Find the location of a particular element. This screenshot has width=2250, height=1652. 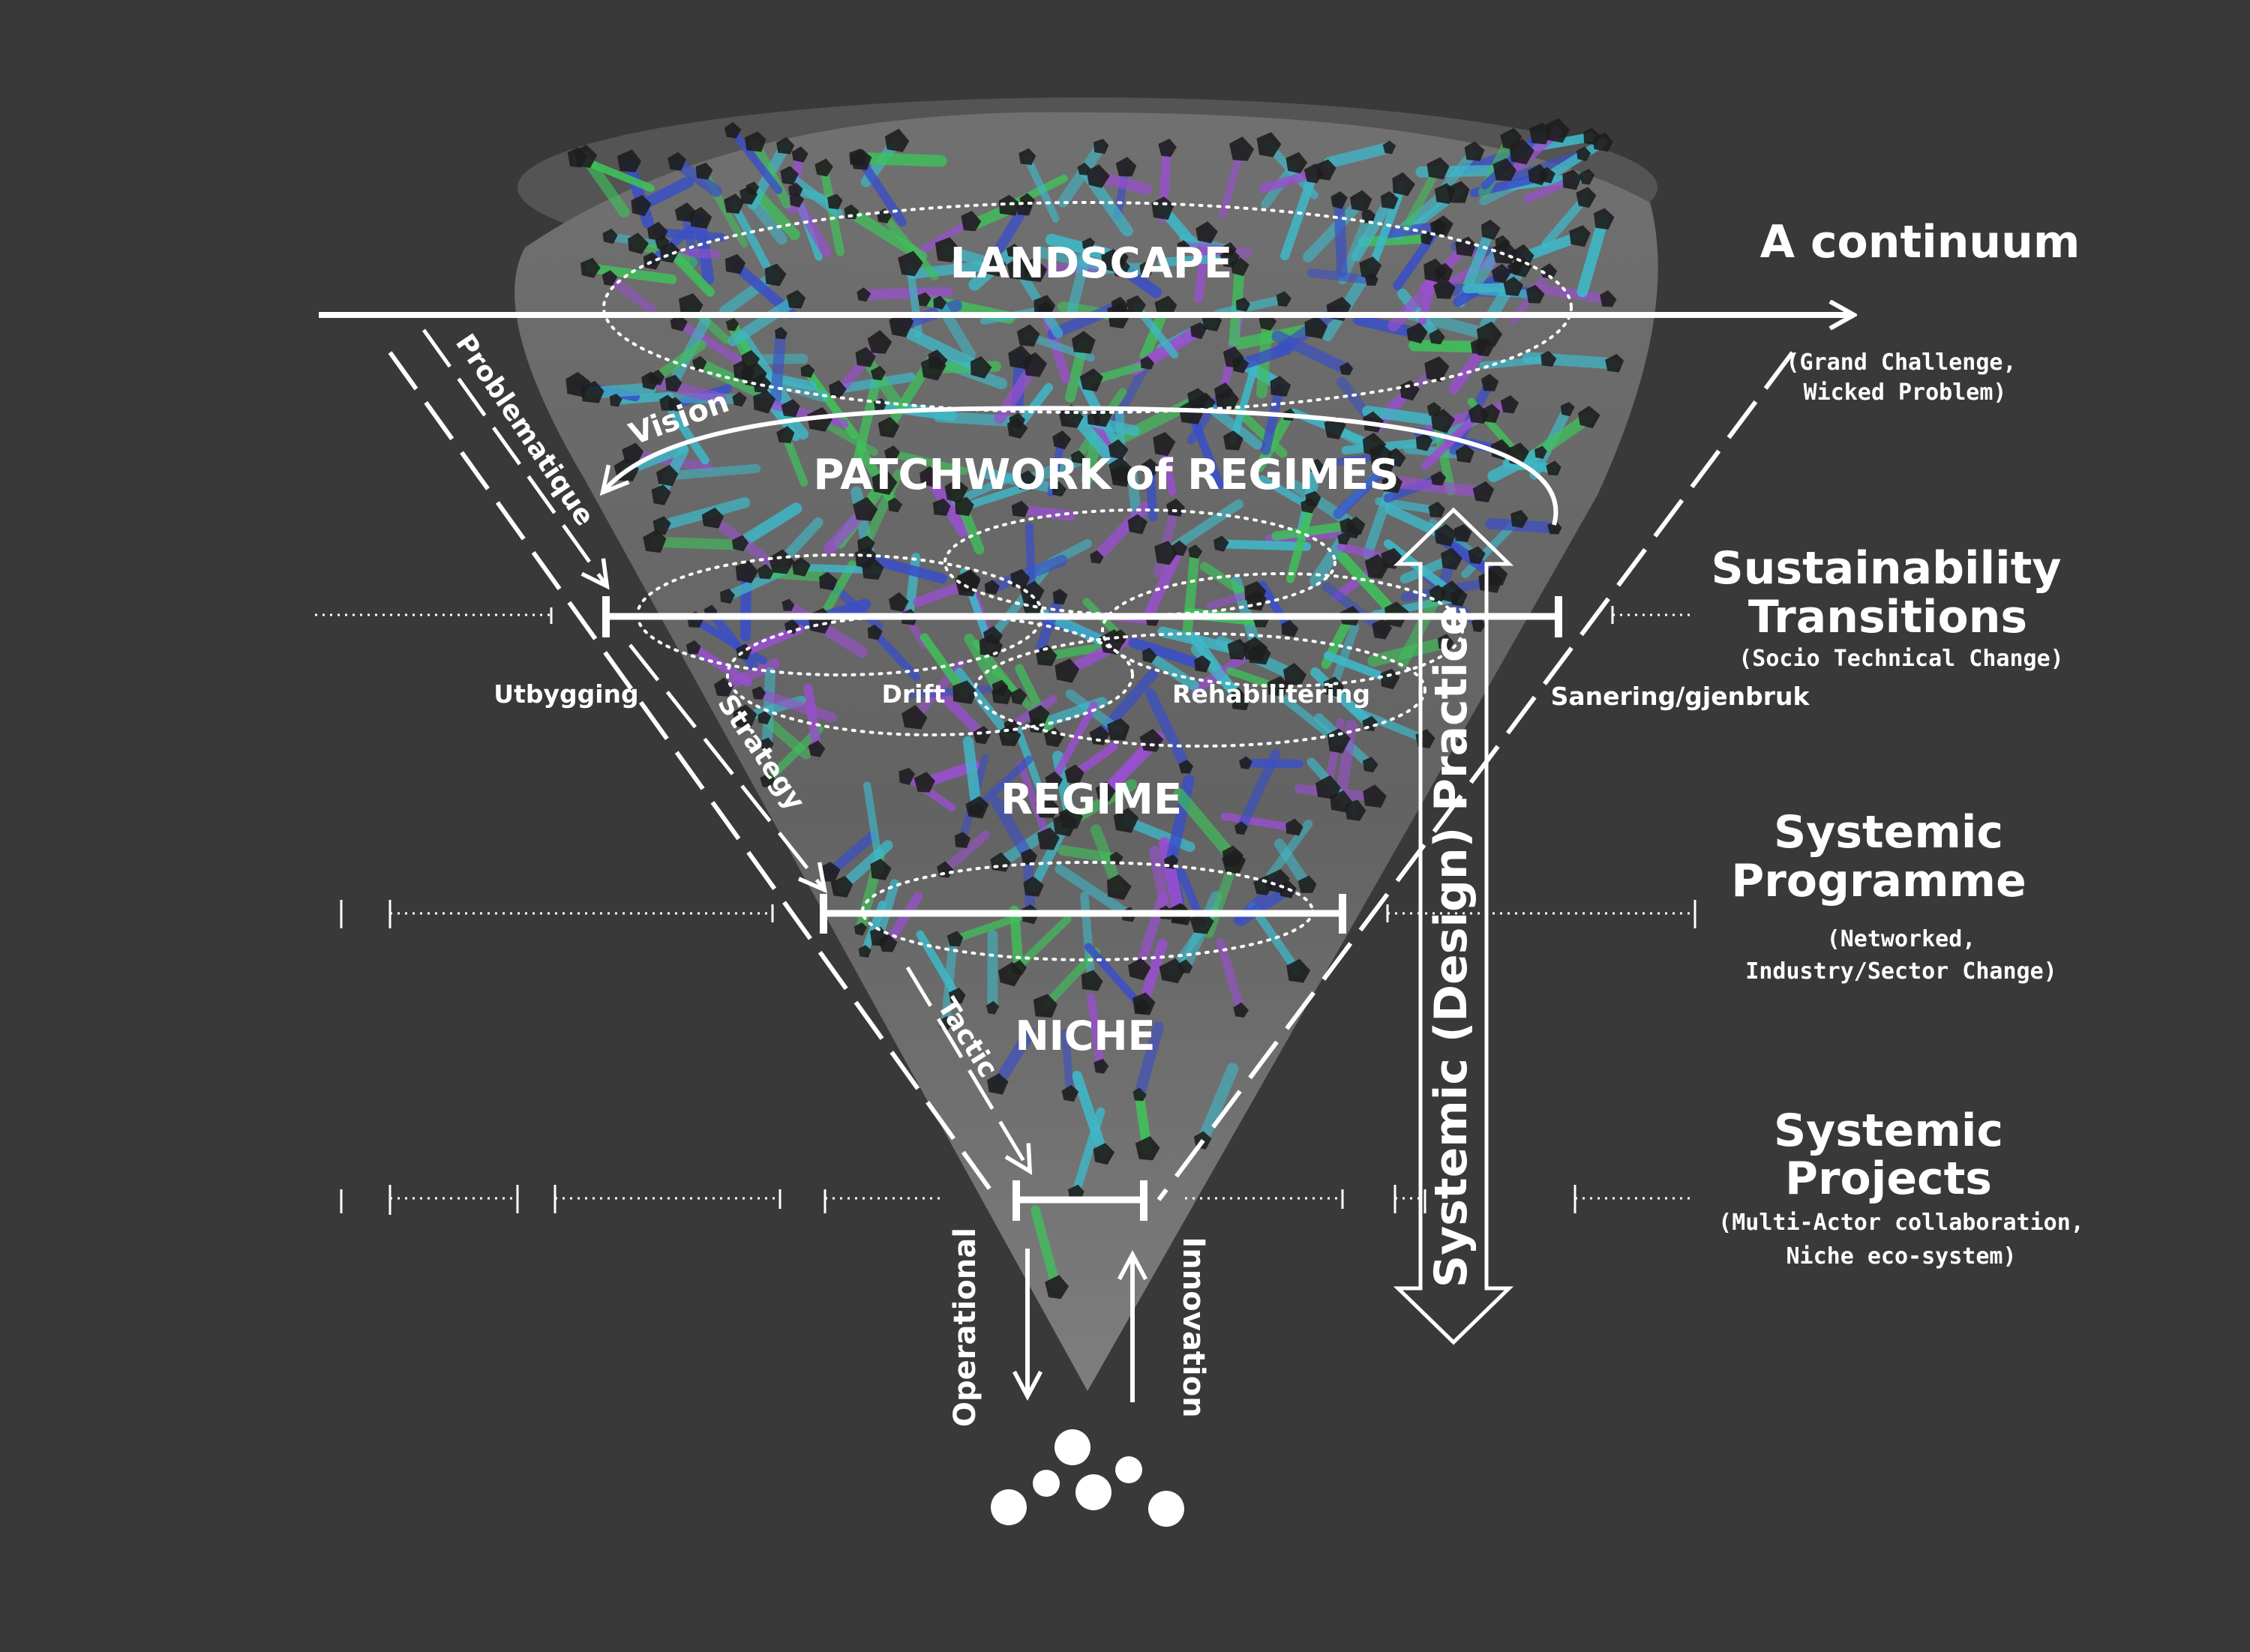

landscape-label: LANDSCAPE is located at coordinates (1091, 263).